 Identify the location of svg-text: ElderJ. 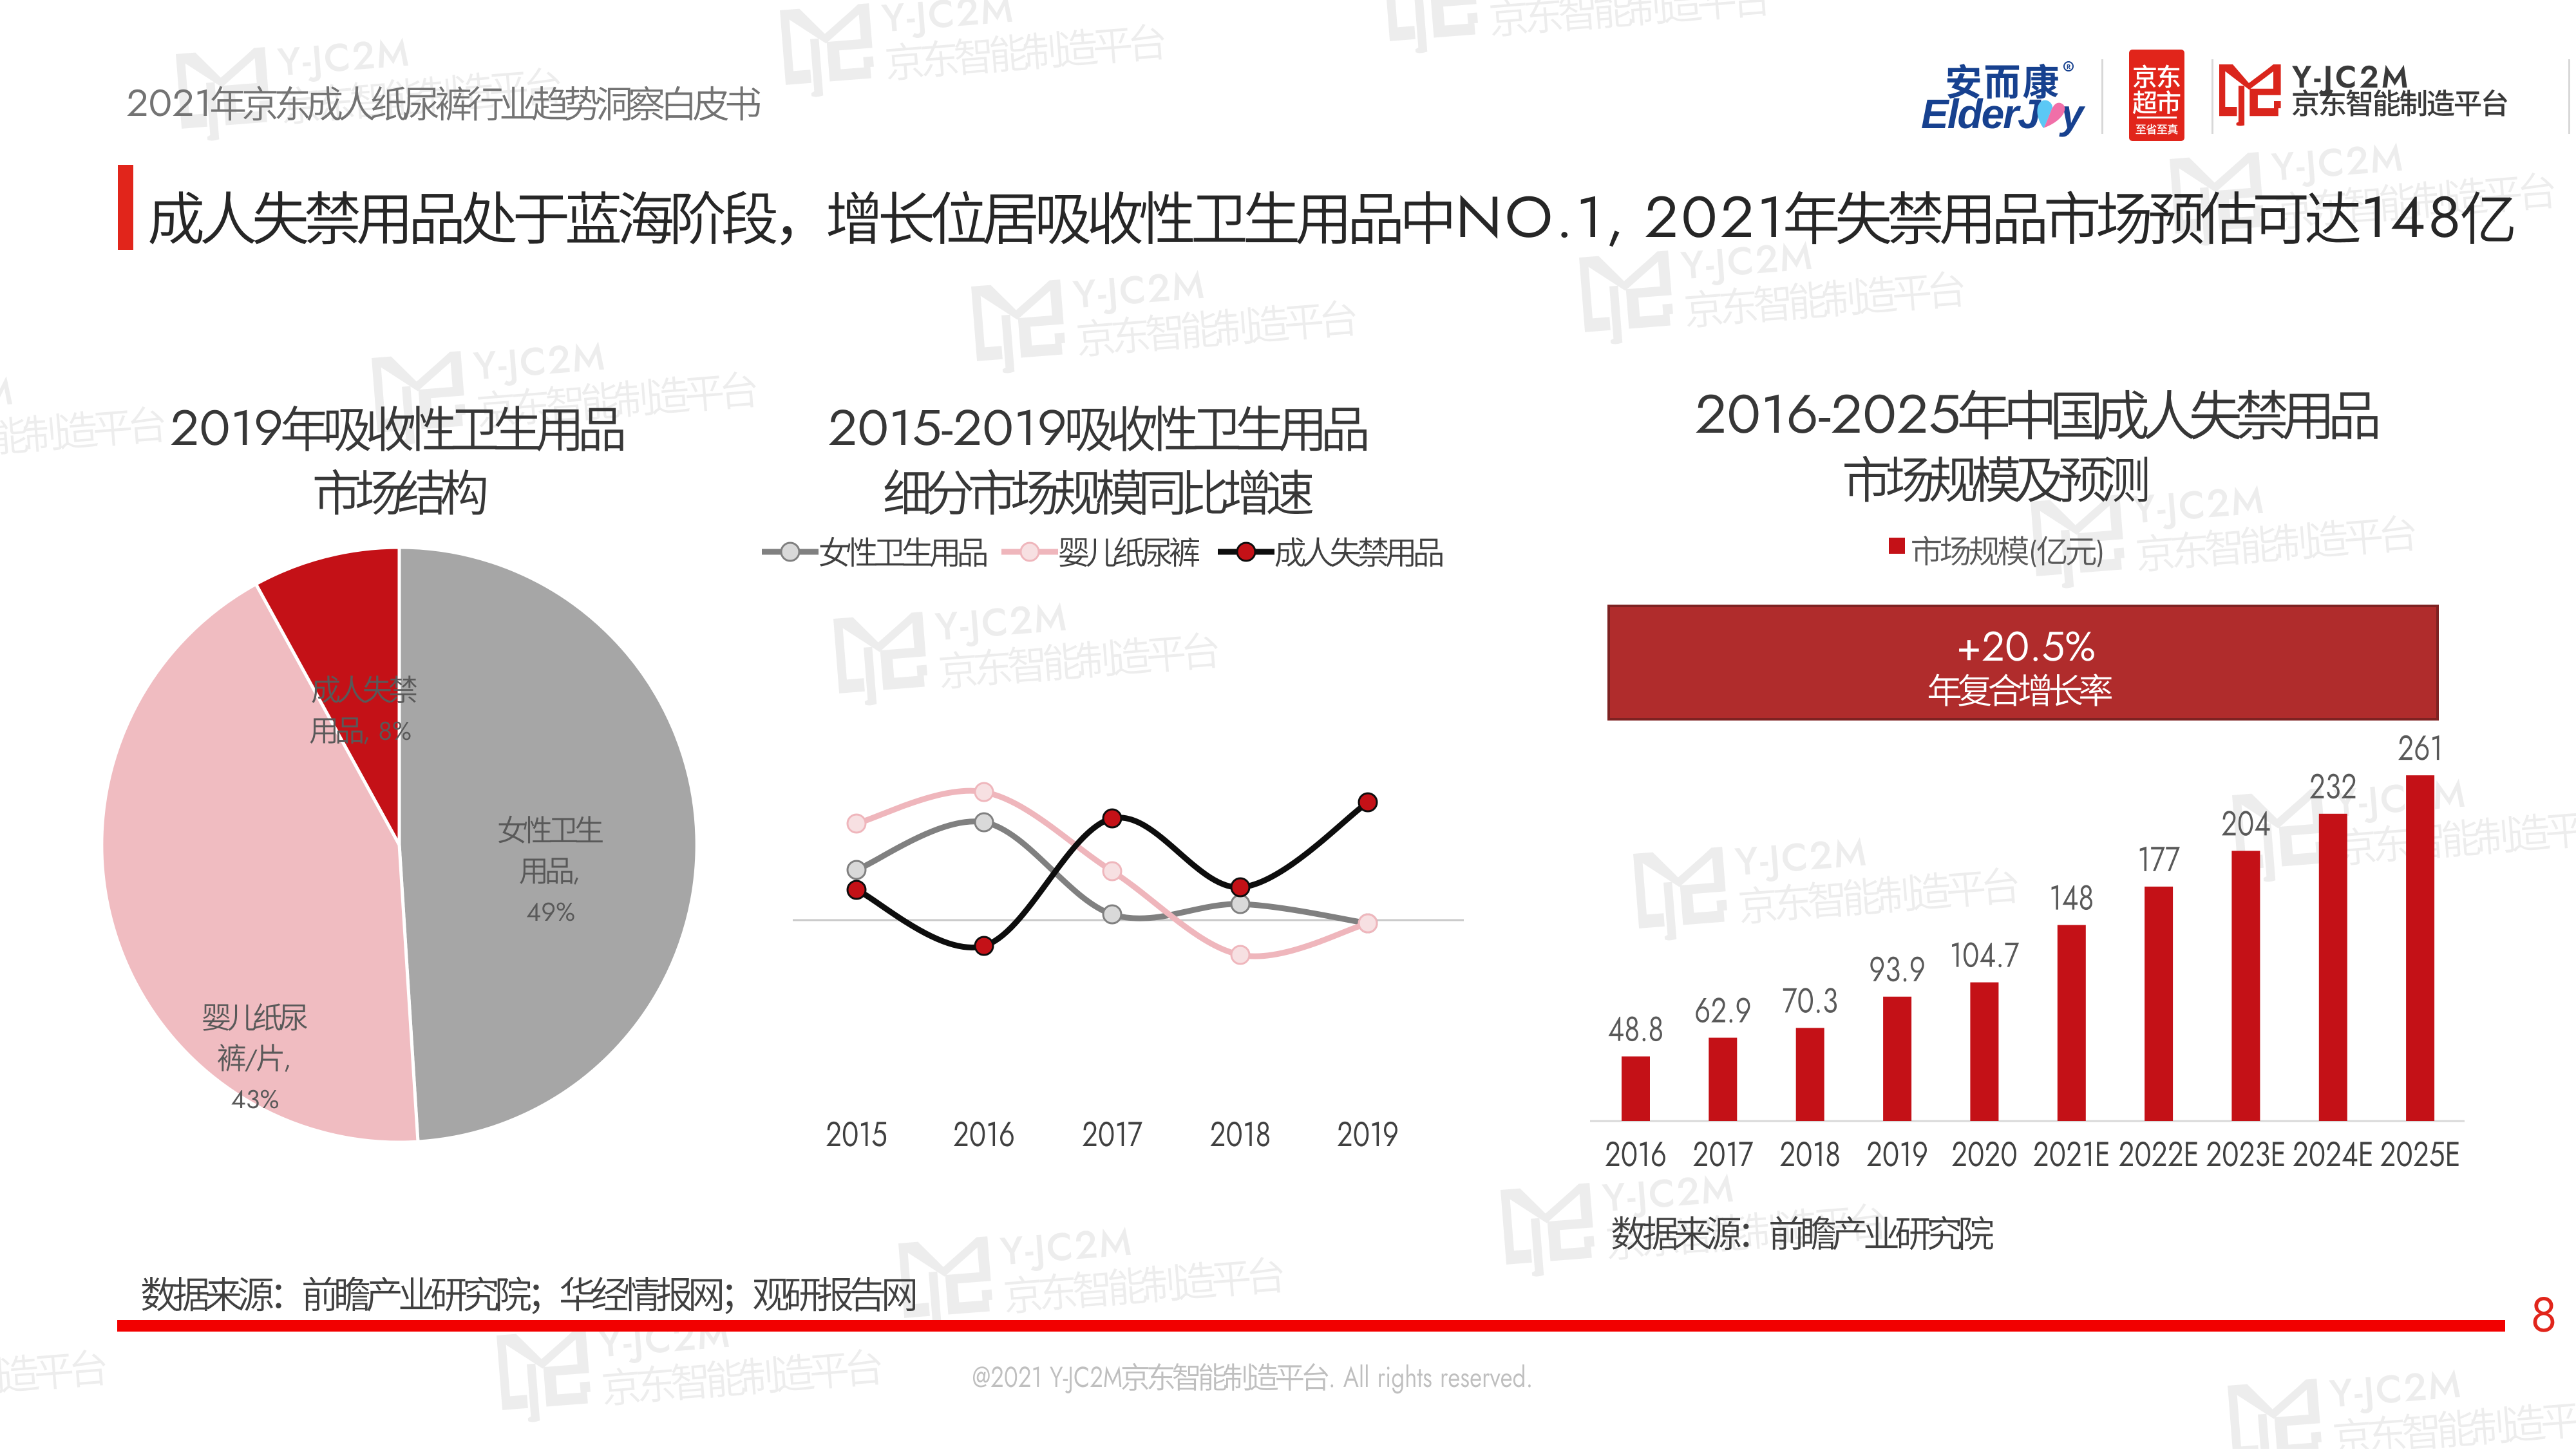
(1981, 114).